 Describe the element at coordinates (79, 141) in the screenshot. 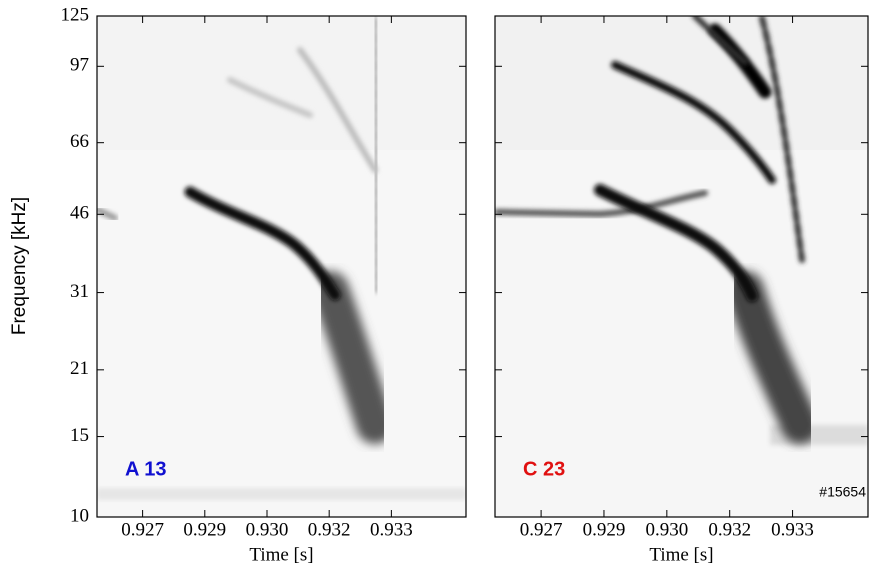

I see `y-tick-label: 66` at that location.